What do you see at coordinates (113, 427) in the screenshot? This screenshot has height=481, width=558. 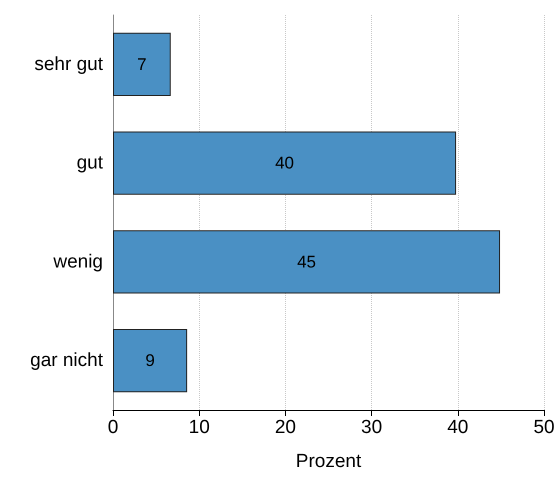 I see `x-tick-label: 0` at bounding box center [113, 427].